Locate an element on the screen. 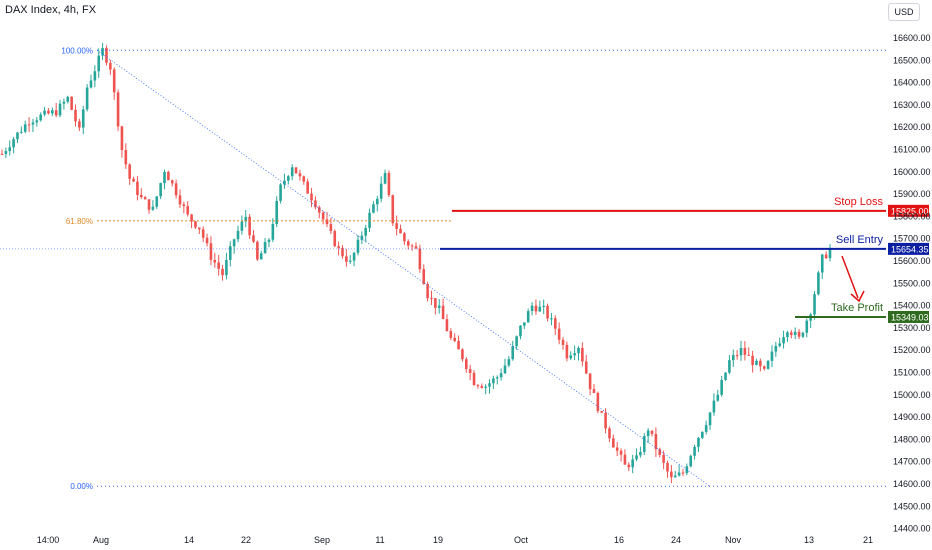  y-tick-label: 16200.00 is located at coordinates (912, 127).